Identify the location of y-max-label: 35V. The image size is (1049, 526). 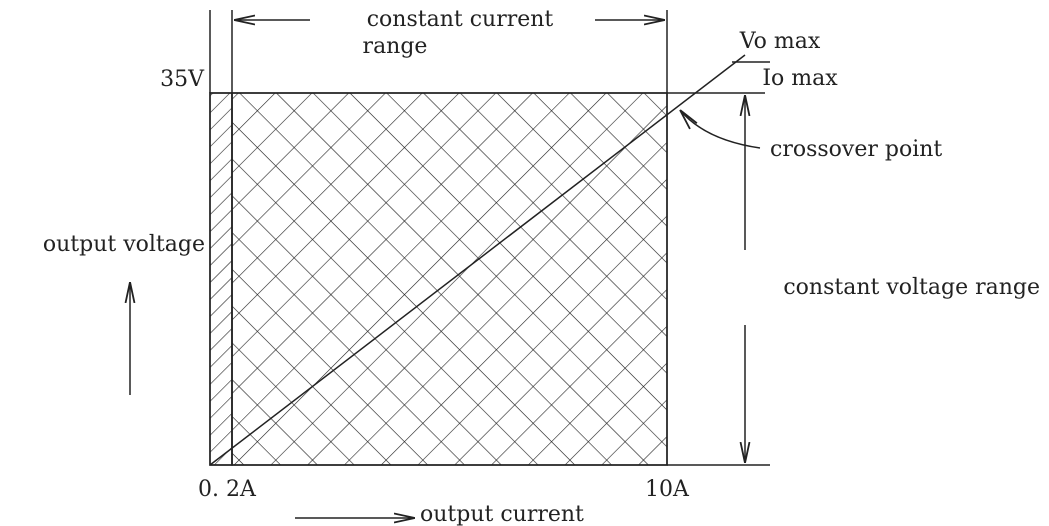
(182, 79).